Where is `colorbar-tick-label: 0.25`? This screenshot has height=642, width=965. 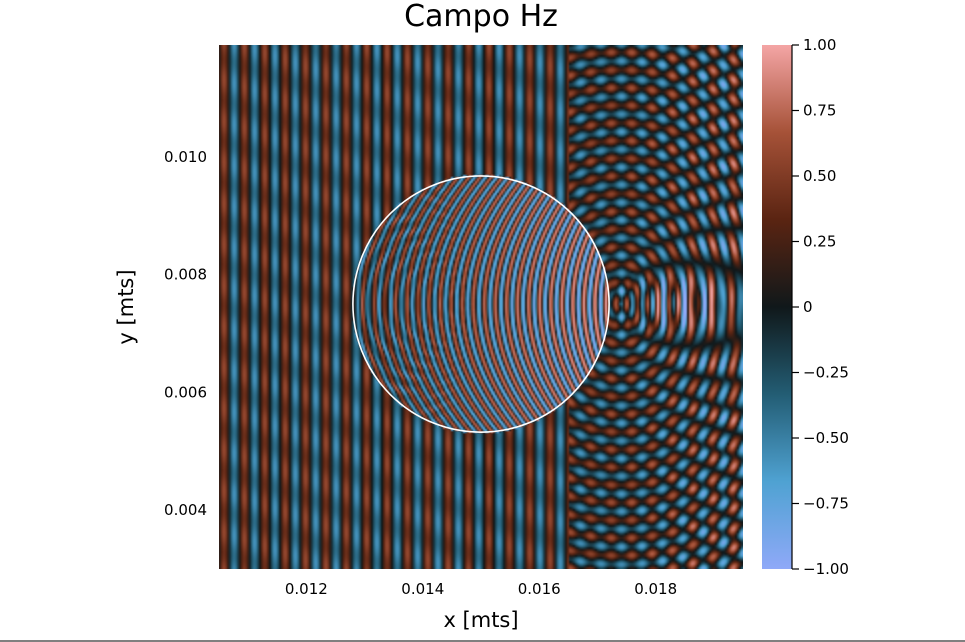
colorbar-tick-label: 0.25 is located at coordinates (819, 242).